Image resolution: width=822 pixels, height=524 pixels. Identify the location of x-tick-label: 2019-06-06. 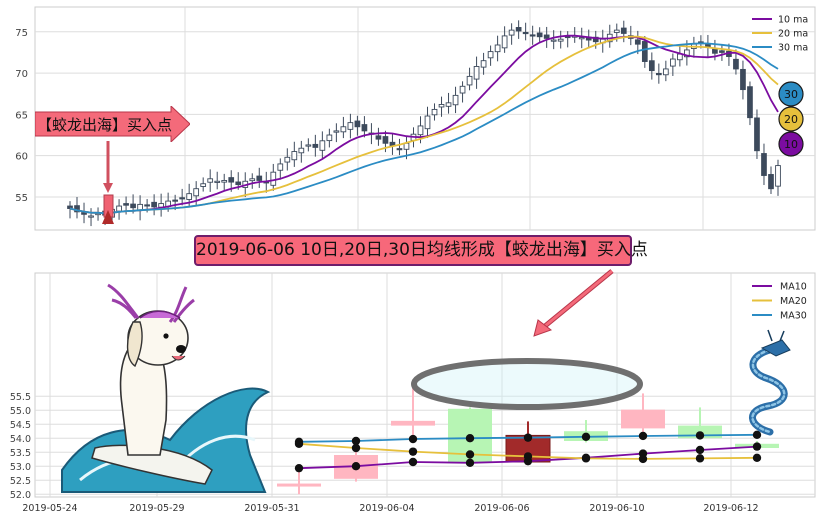
(501, 508).